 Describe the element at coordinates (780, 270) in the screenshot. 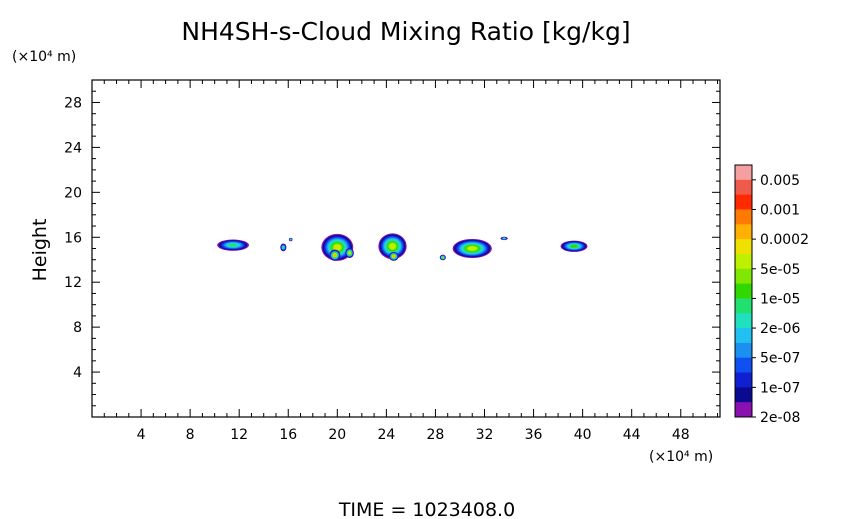

I see `colorbar-label: 5e-05` at that location.